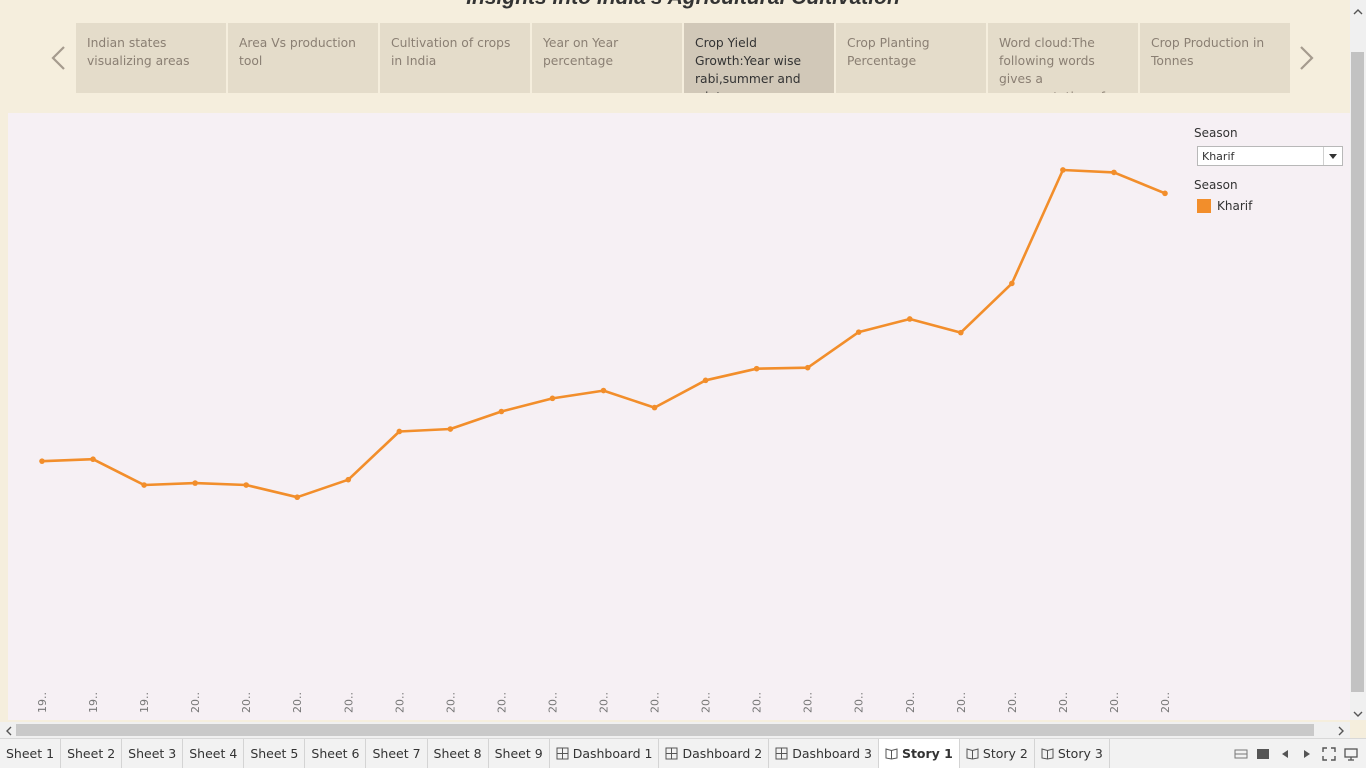 The height and width of the screenshot is (768, 1366). I want to click on sheet-tab: Sheet 1, so click(31, 753).